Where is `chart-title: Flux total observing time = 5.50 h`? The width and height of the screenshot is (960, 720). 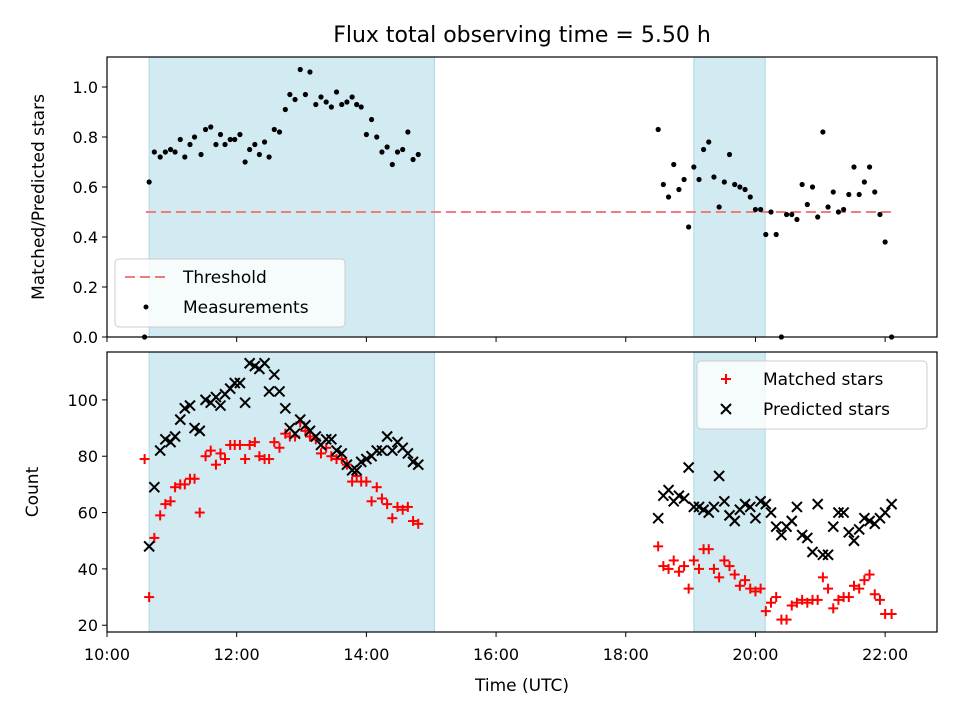
chart-title: Flux total observing time = 5.50 h is located at coordinates (522, 35).